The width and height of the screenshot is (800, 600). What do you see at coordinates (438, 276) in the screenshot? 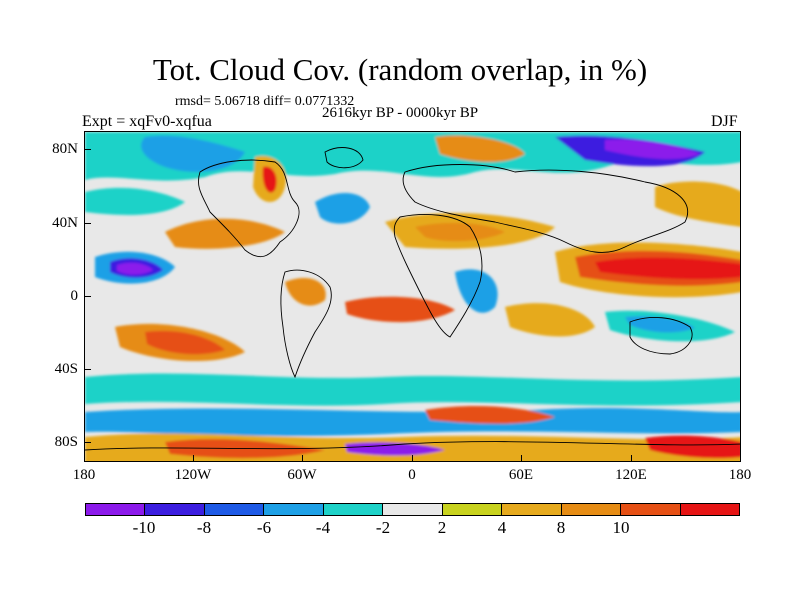
I see `coast-africa` at bounding box center [438, 276].